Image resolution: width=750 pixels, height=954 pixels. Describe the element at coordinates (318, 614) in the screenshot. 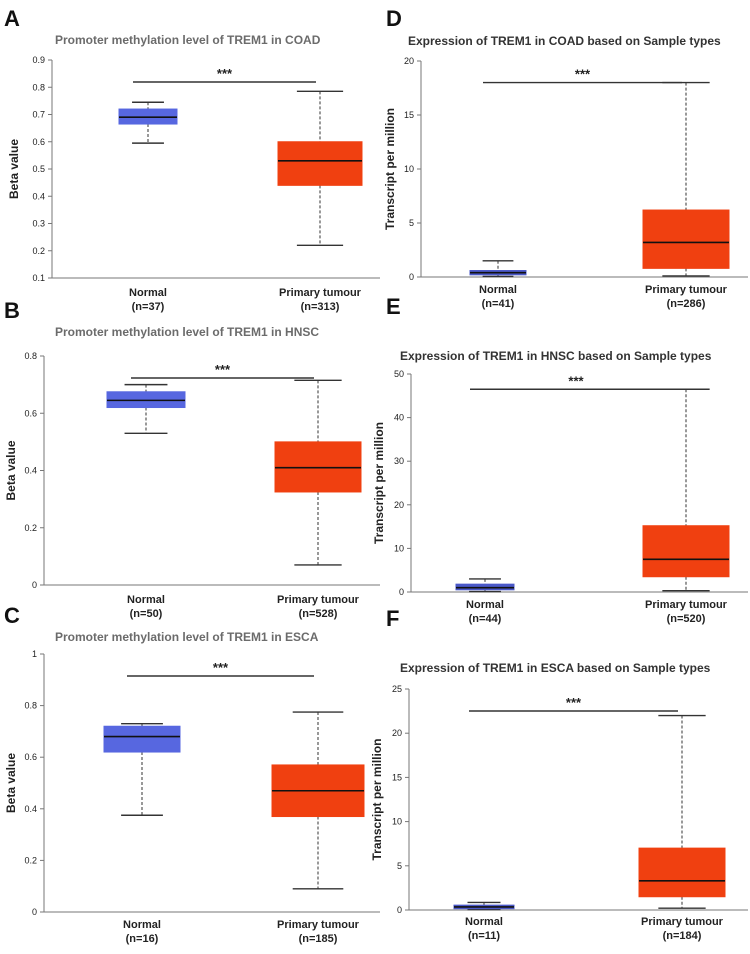

I see `category-count: (n=528)` at that location.